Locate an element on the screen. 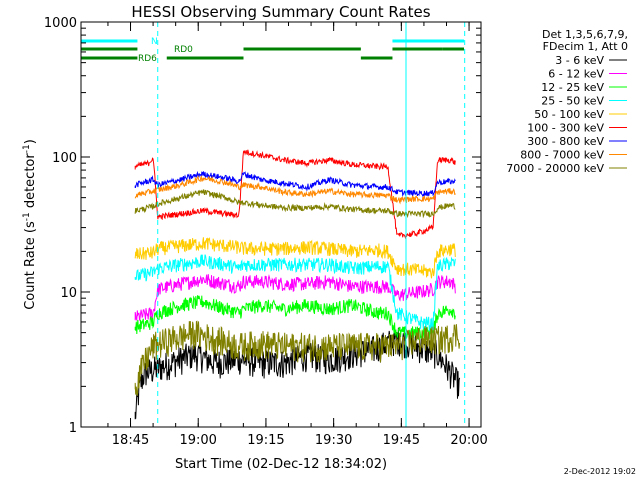  legend-label: 50 - 100 keV is located at coordinates (569, 114).